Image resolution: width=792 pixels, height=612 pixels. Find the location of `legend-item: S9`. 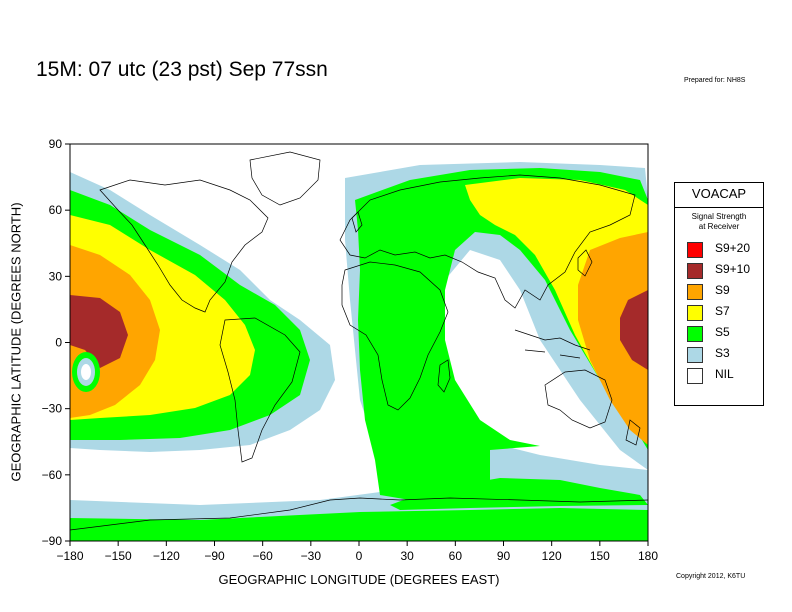

legend-item: S9 is located at coordinates (725, 292).